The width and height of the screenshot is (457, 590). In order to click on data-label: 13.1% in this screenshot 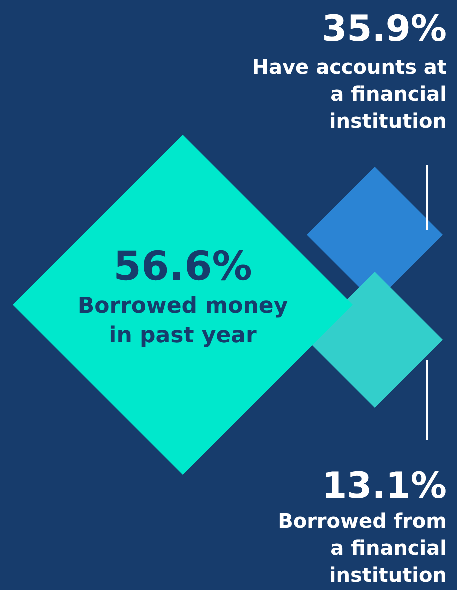, I will do `click(384, 486)`.